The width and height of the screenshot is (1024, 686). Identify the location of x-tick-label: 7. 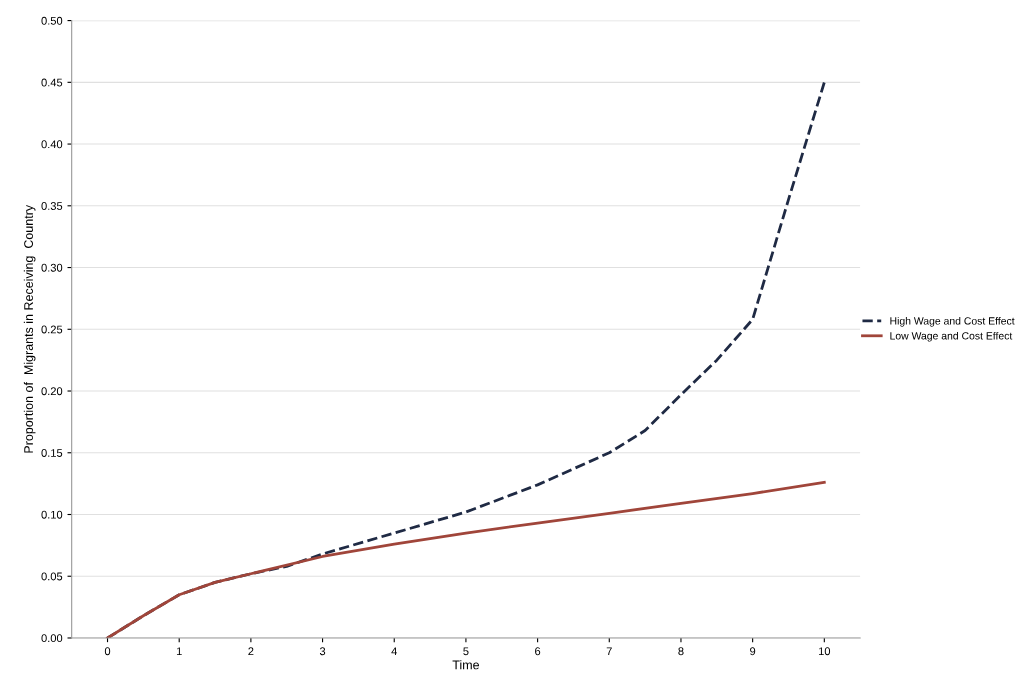
(609, 651).